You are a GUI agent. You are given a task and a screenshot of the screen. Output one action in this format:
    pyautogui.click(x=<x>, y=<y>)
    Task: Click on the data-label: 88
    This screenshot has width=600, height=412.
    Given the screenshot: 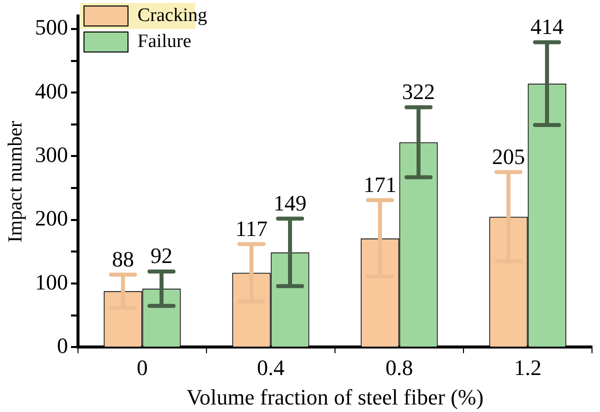 What is the action you would take?
    pyautogui.click(x=123, y=259)
    